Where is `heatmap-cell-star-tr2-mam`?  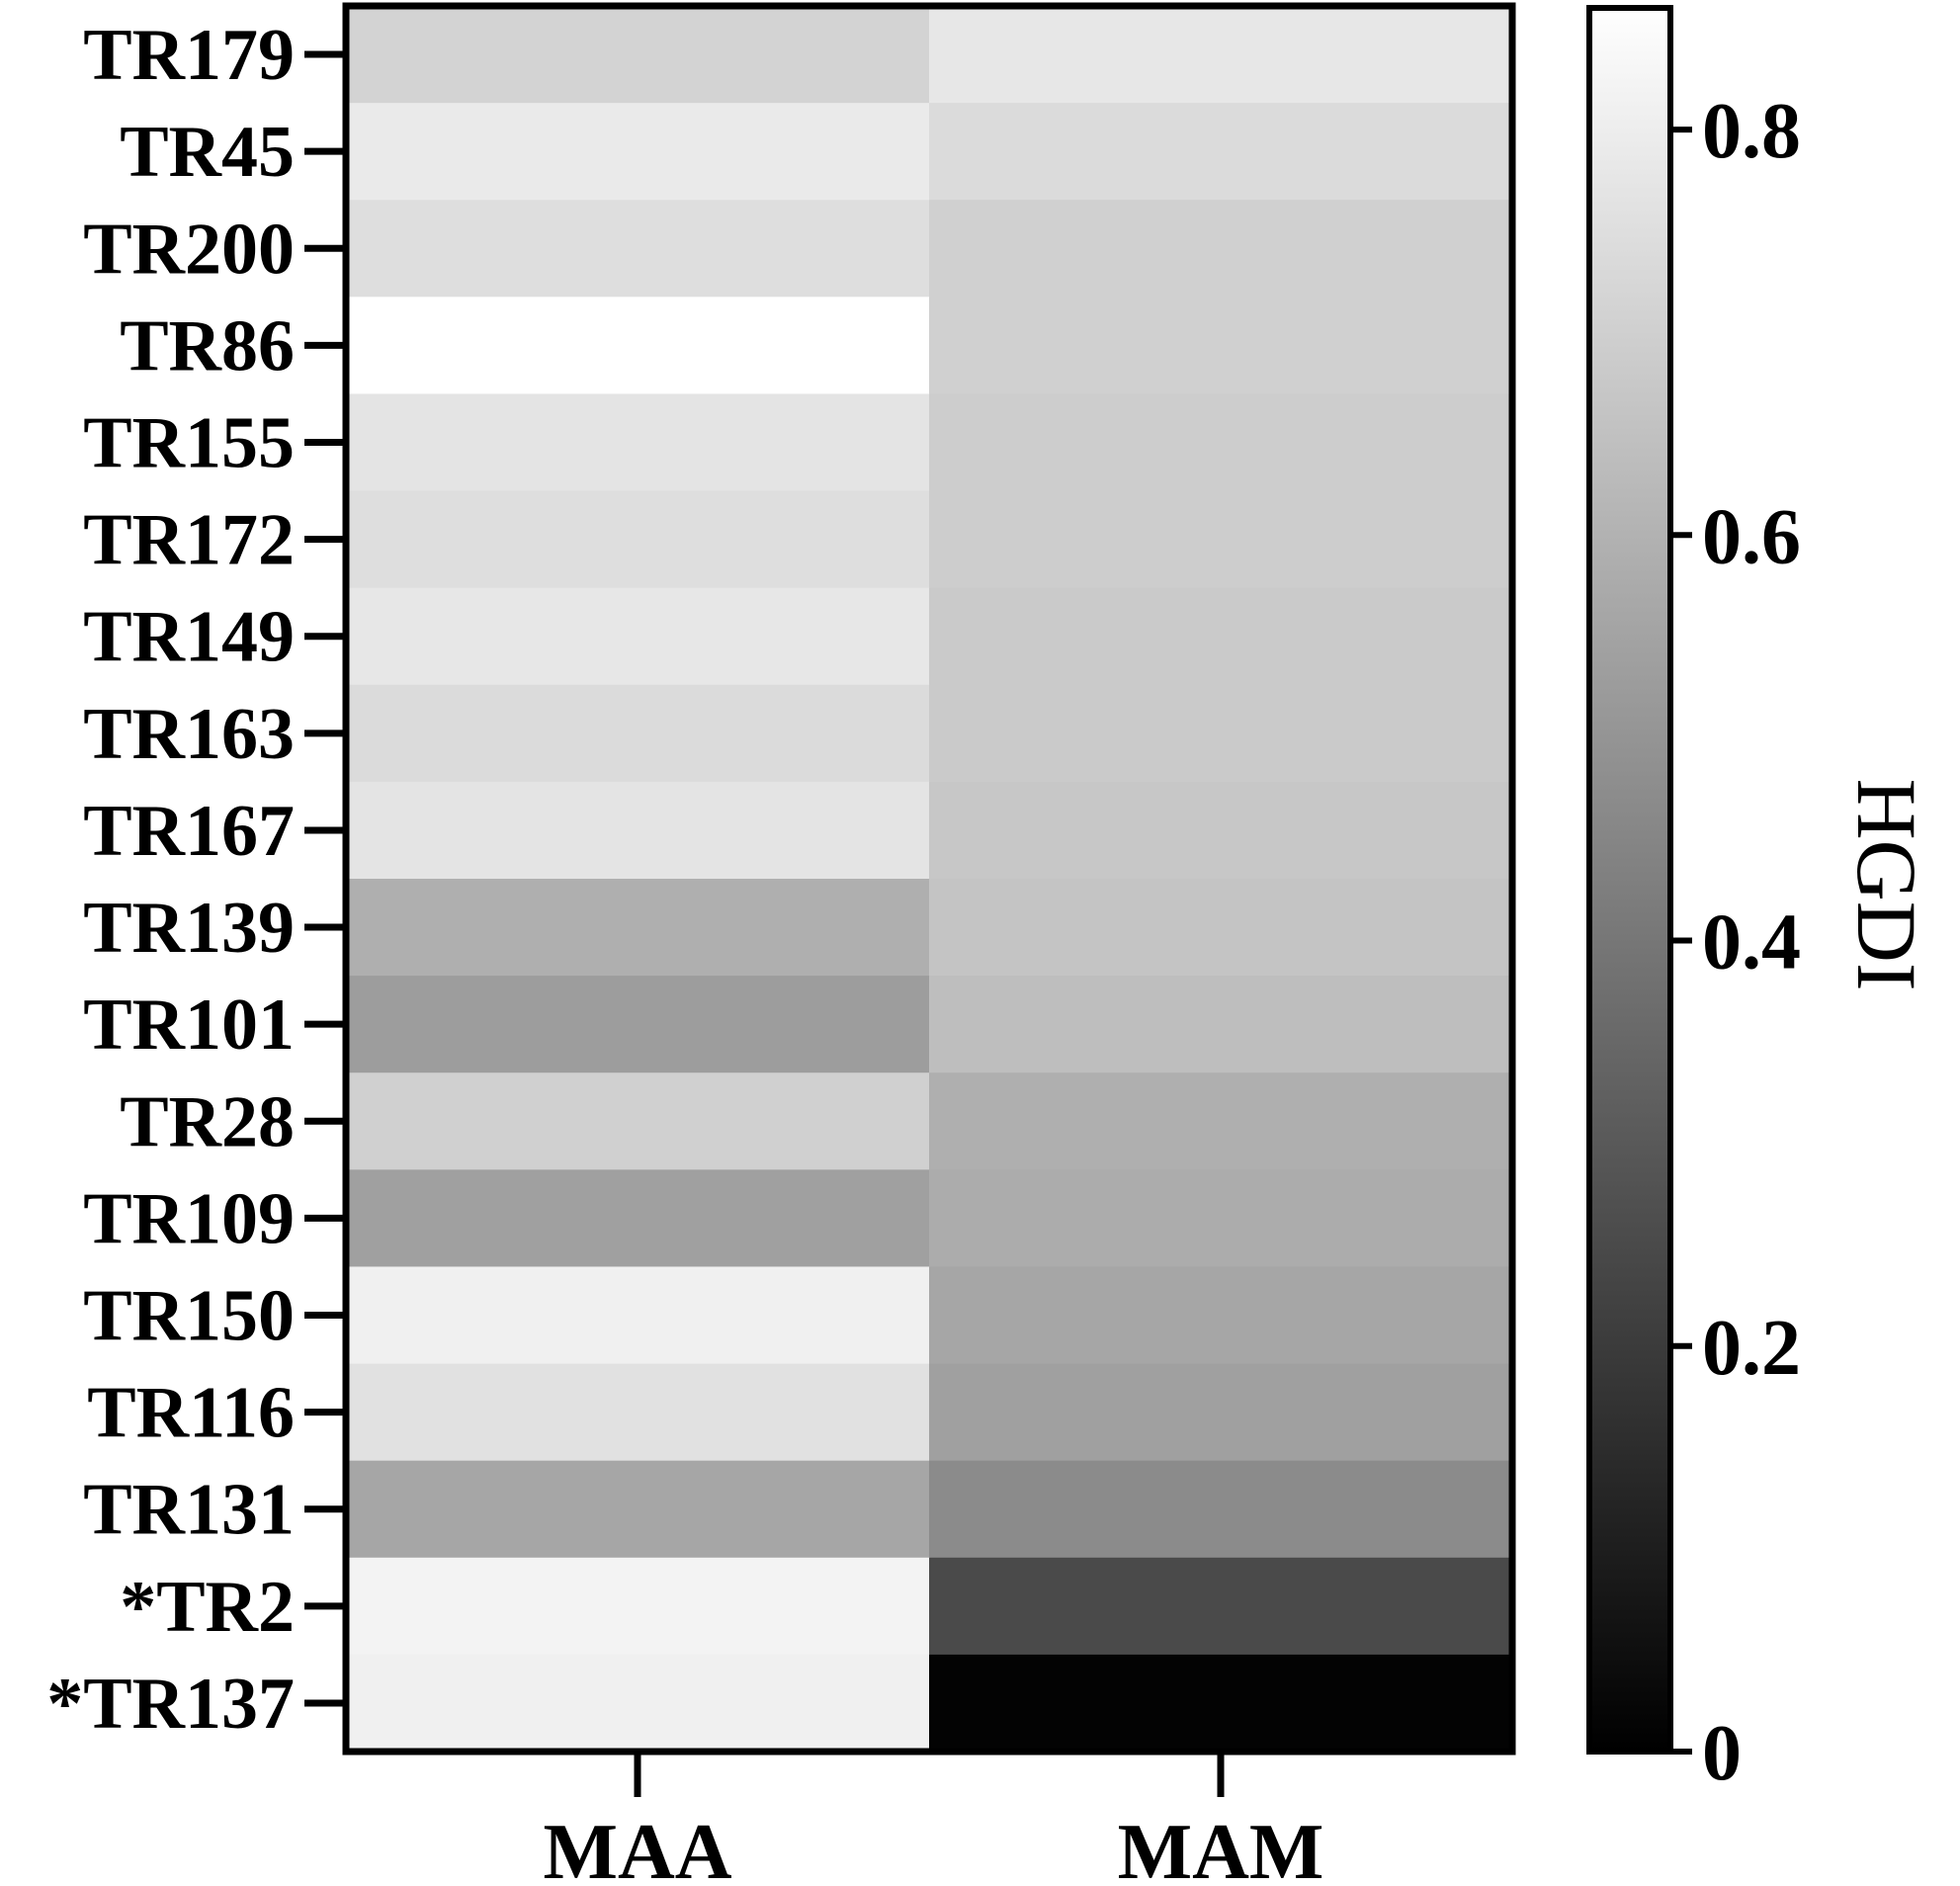 heatmap-cell-star-tr2-mam is located at coordinates (1221, 1606).